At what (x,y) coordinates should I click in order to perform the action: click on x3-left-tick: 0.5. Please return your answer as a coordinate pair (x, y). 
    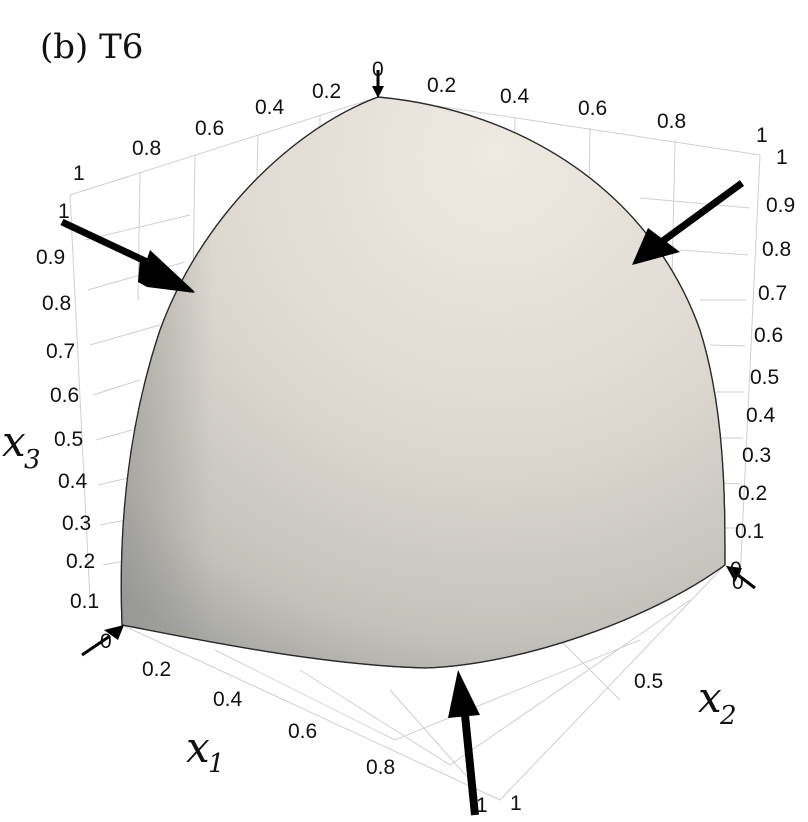
    Looking at the image, I should click on (68, 439).